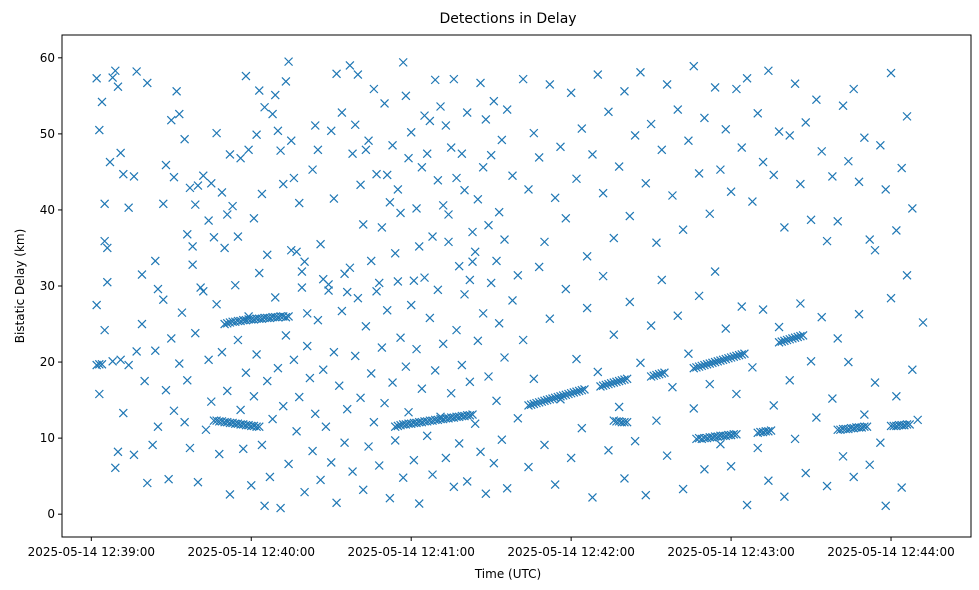 The image size is (979, 590). I want to click on x-tick-label: 2025-05-14 12:41:00, so click(410, 552).